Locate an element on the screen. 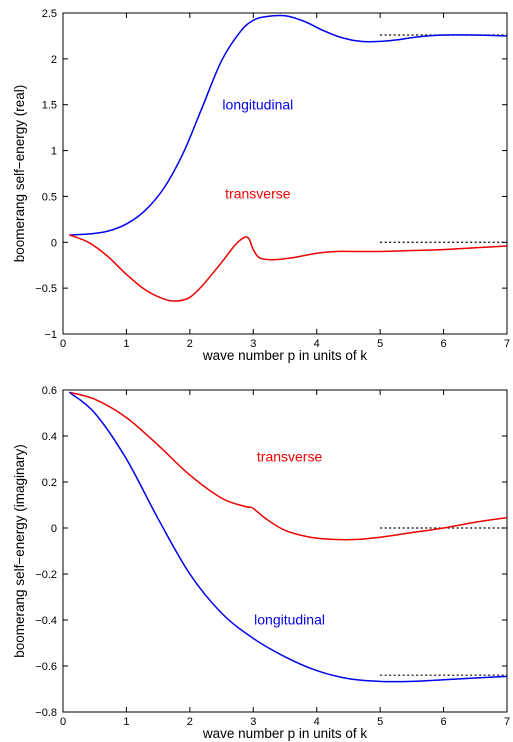 Image resolution: width=513 pixels, height=742 pixels. y-axis-title: boomerang self−energy (imaginary) is located at coordinates (19, 550).